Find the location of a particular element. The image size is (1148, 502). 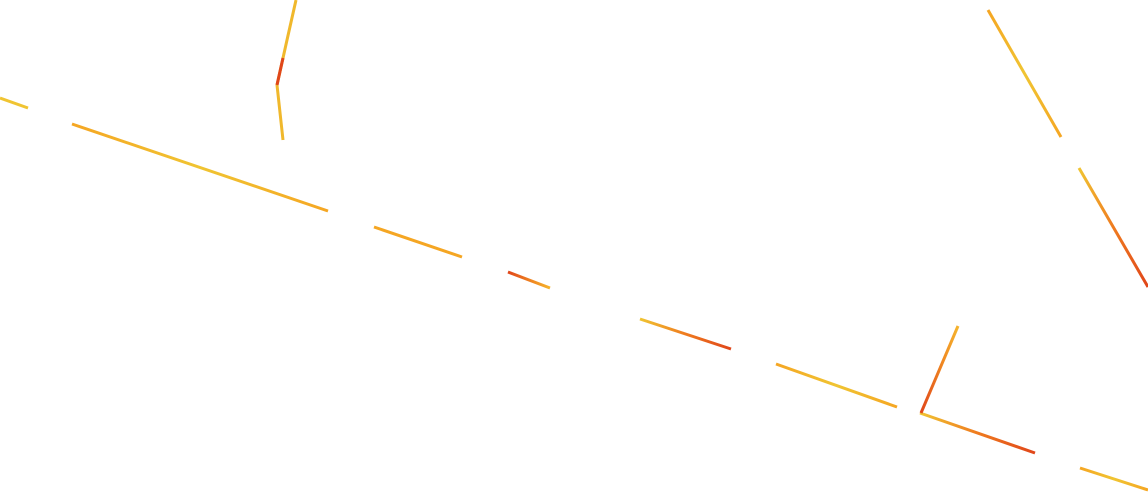

east-road is located at coordinates (1067, 148).